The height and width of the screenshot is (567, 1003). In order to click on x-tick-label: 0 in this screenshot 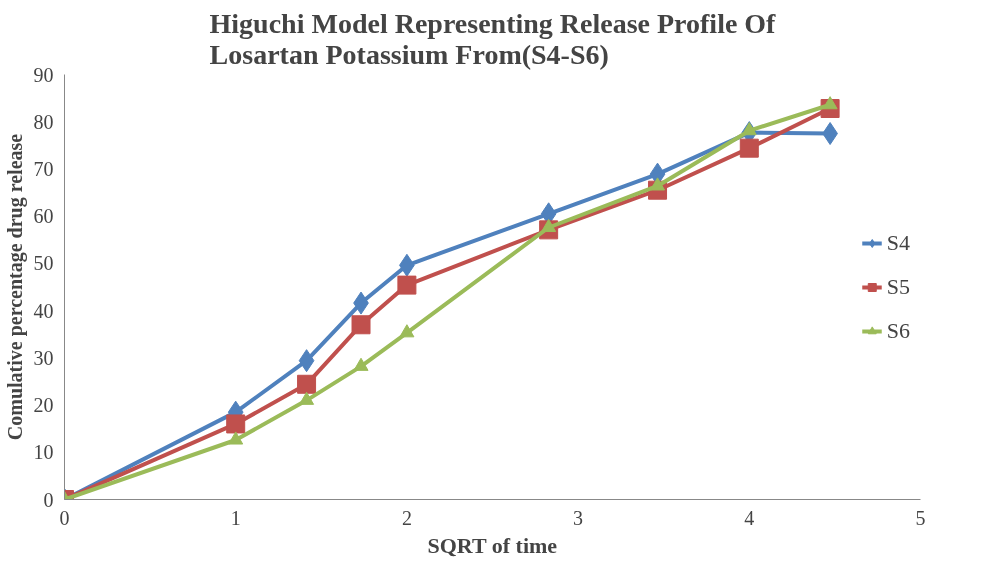, I will do `click(64, 517)`.